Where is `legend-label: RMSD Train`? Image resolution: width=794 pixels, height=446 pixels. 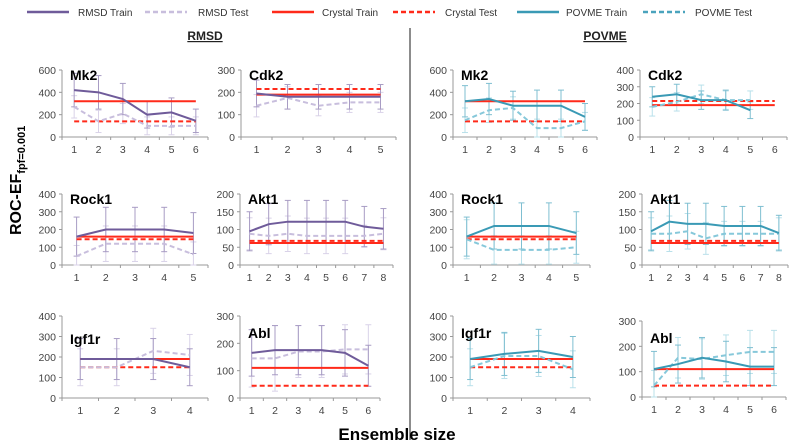 legend-label: RMSD Train is located at coordinates (105, 13).